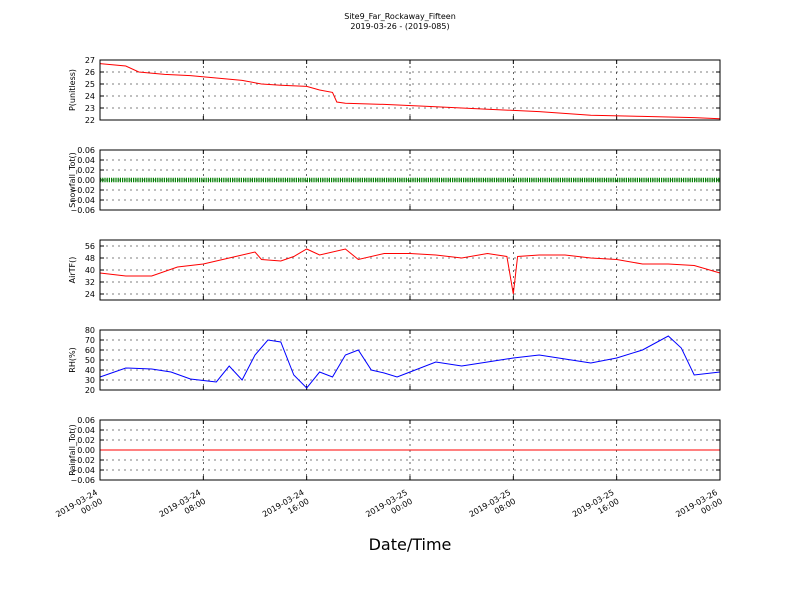  Describe the element at coordinates (183, 508) in the screenshot. I see `x-tick-label: 2019-03-2408:00` at that location.